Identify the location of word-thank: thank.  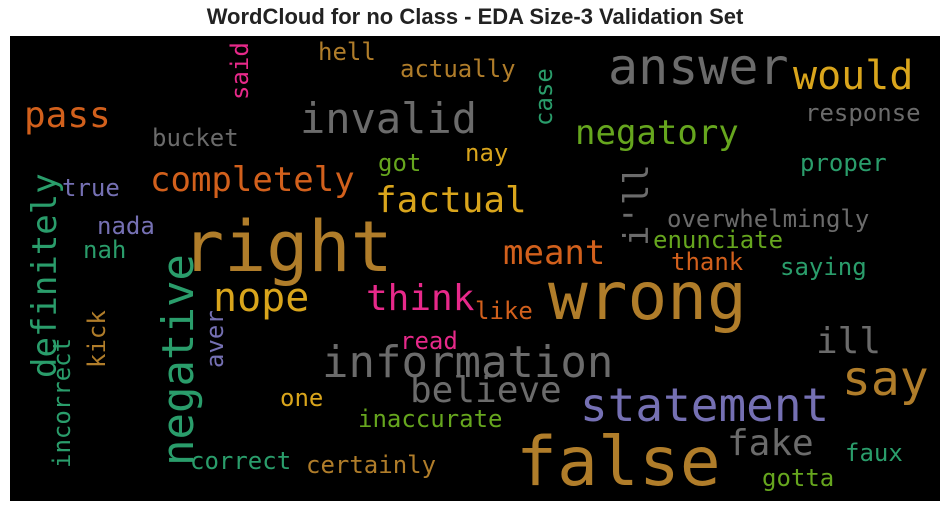
(707, 262).